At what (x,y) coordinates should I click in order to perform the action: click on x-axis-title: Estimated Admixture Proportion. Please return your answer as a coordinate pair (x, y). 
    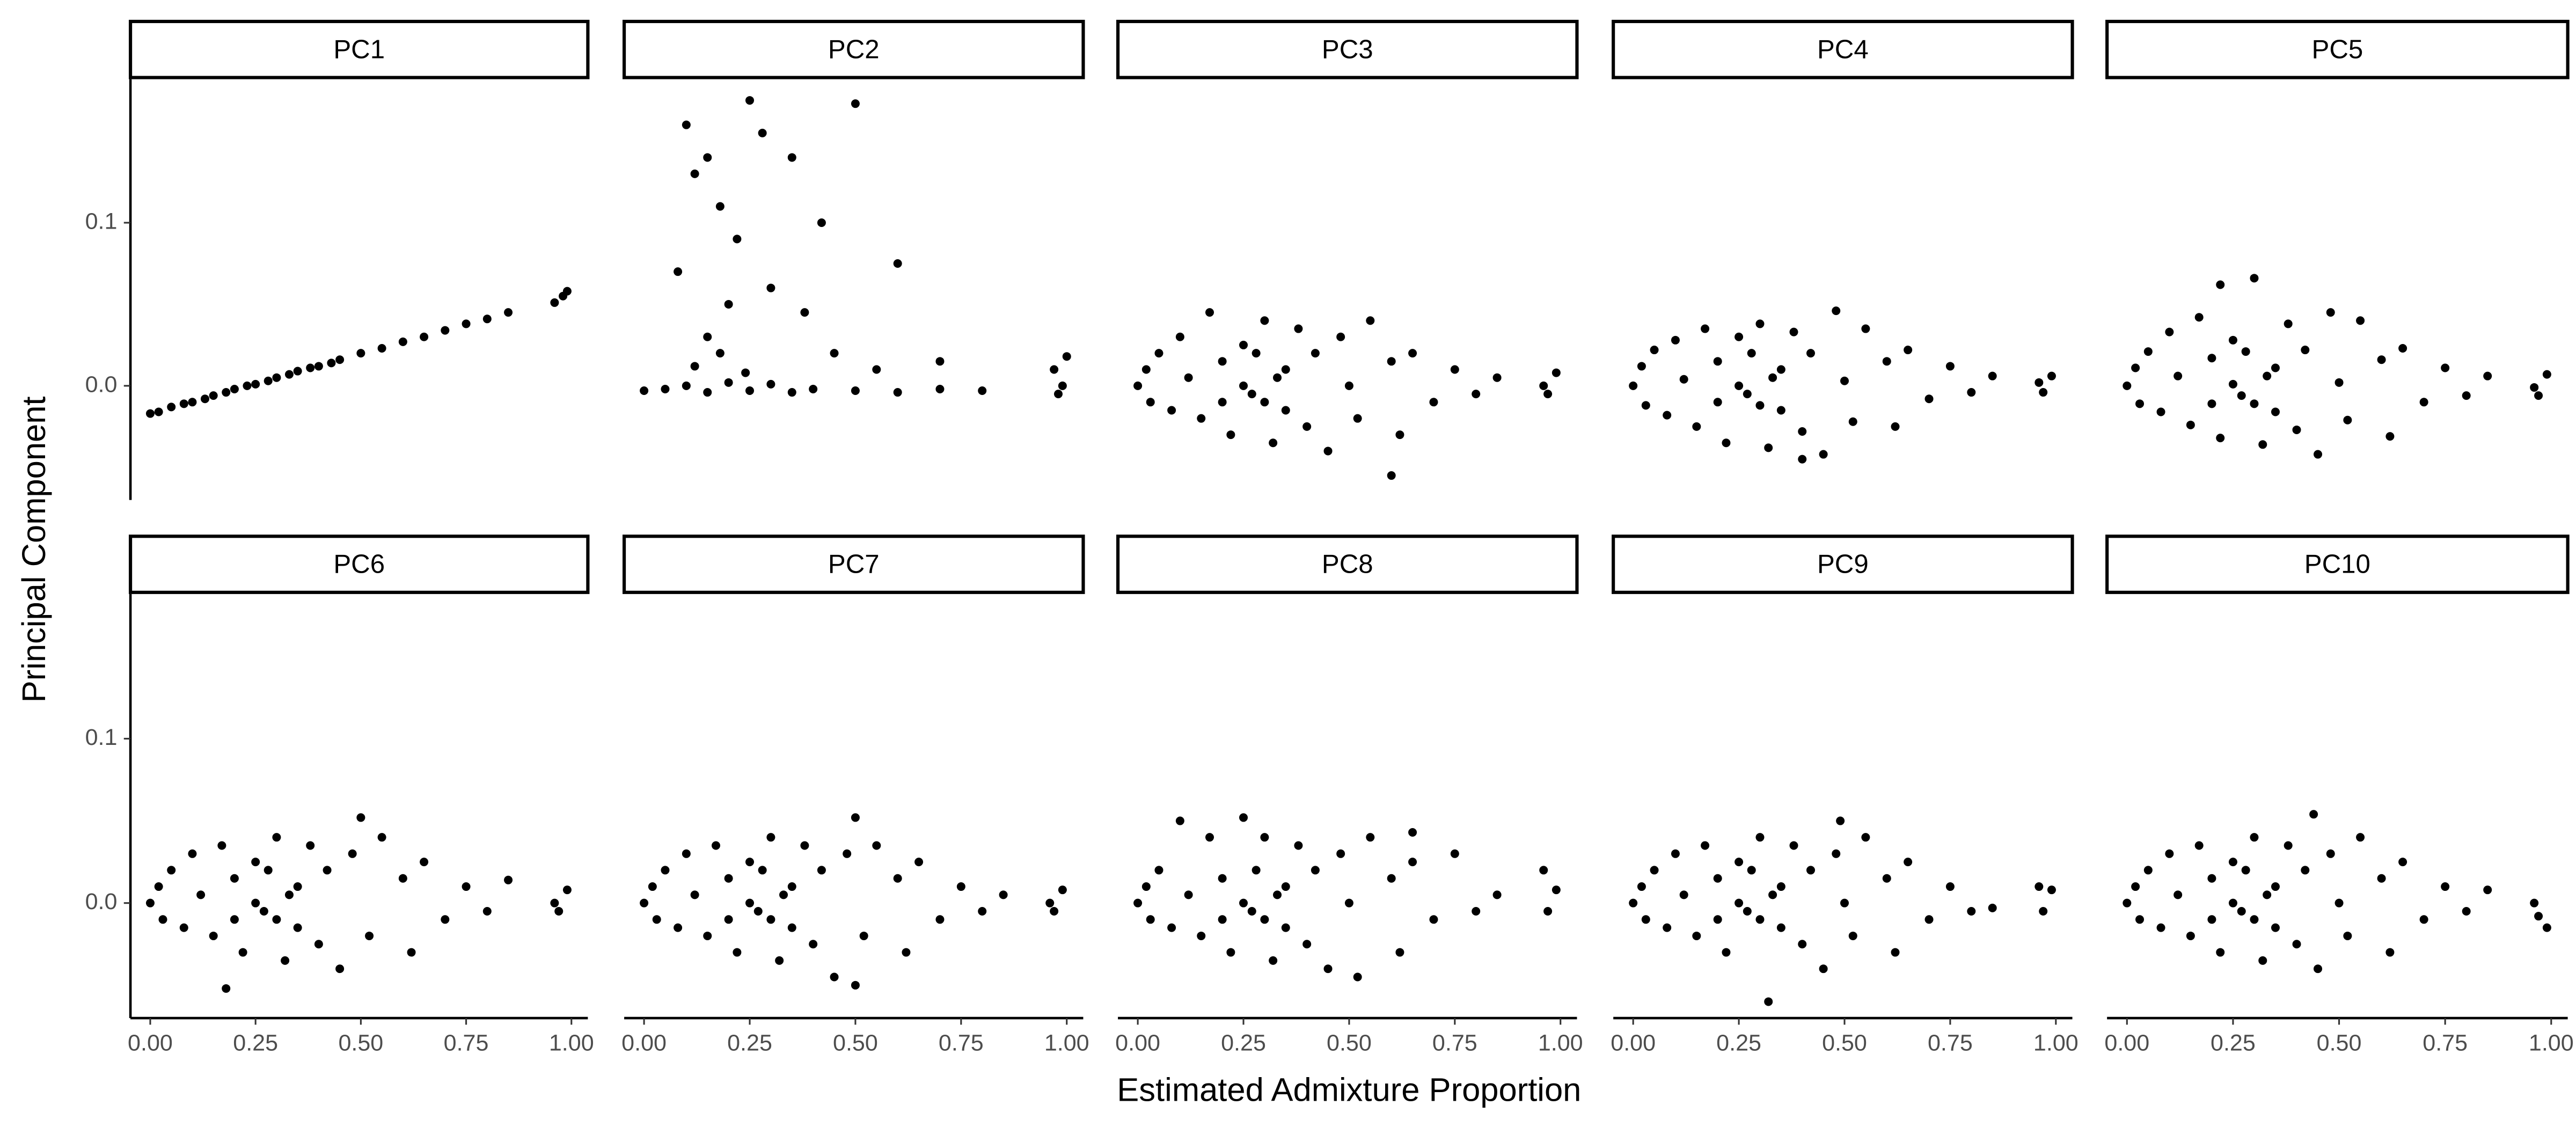
    Looking at the image, I should click on (1349, 1090).